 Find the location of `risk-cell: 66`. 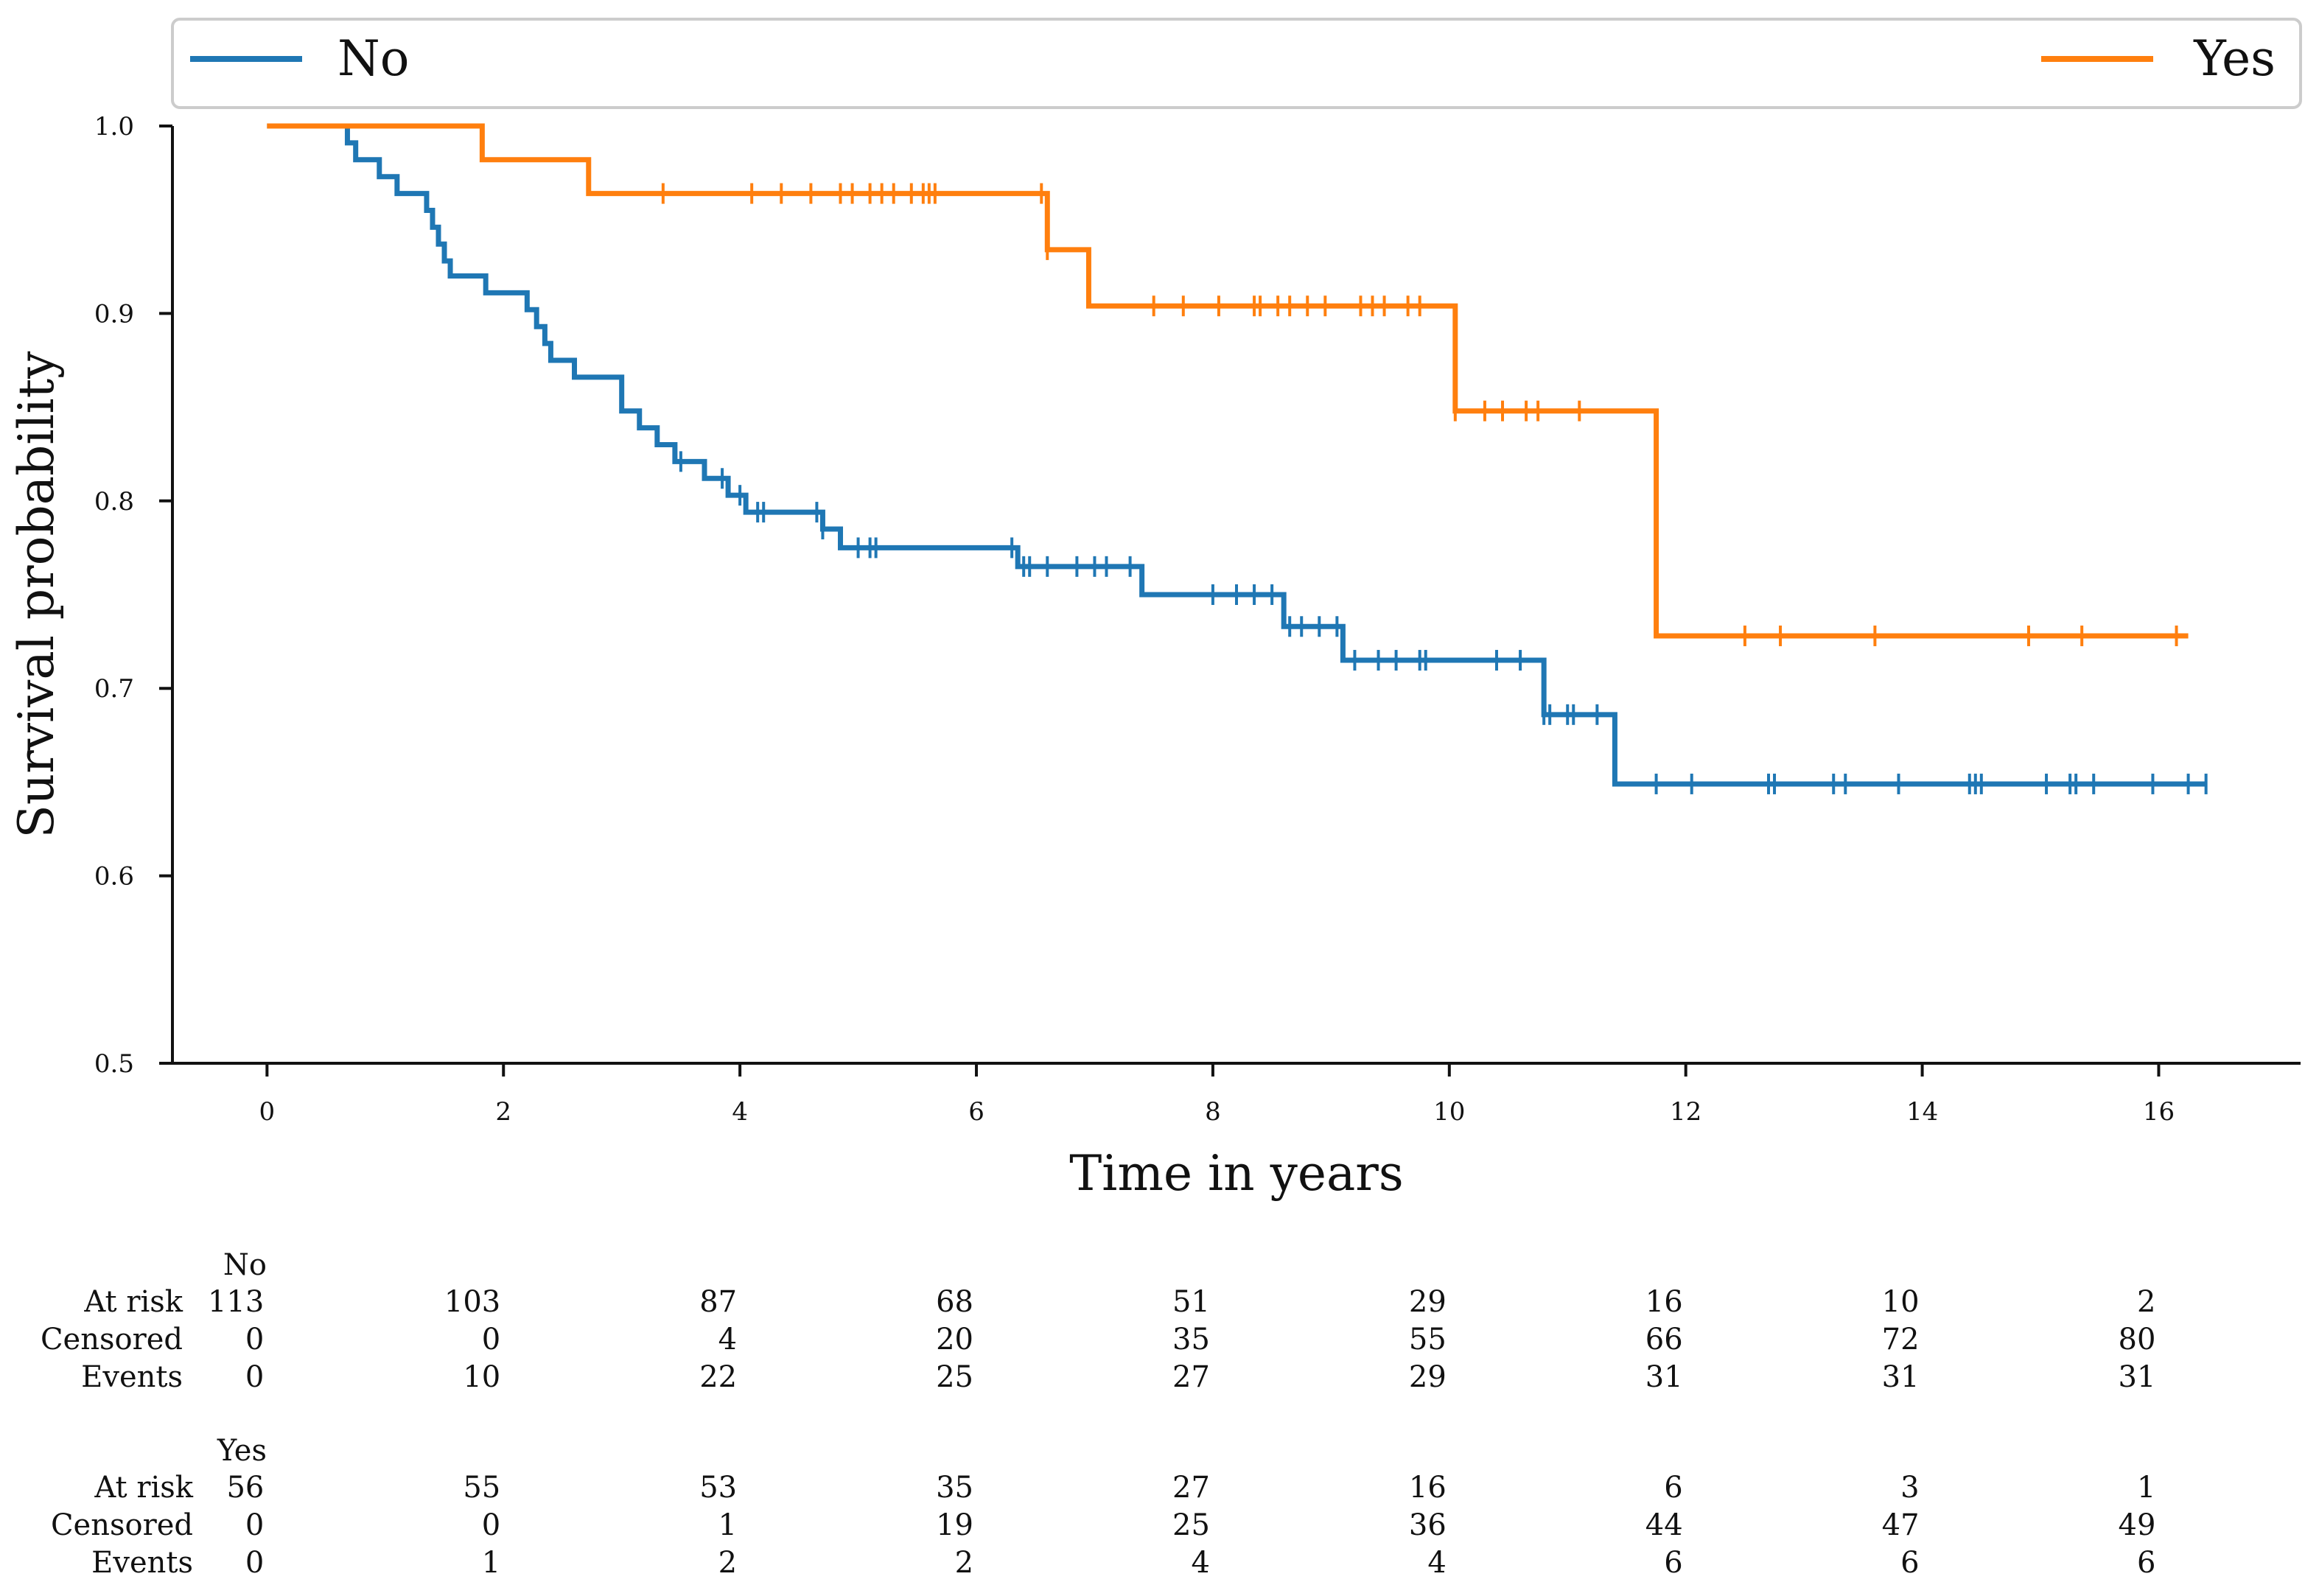

risk-cell: 66 is located at coordinates (1664, 1340).